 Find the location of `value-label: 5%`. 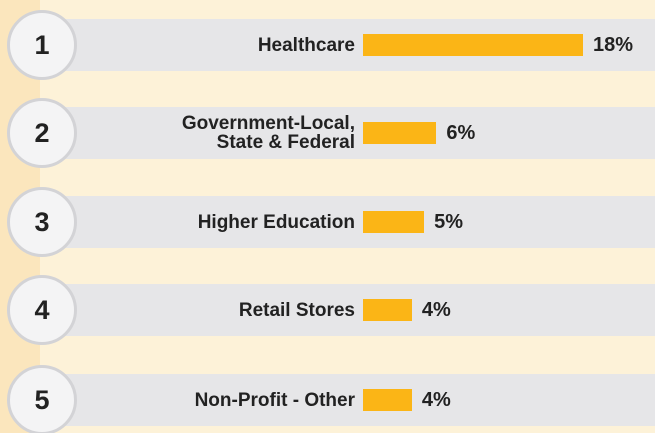

value-label: 5% is located at coordinates (449, 222).